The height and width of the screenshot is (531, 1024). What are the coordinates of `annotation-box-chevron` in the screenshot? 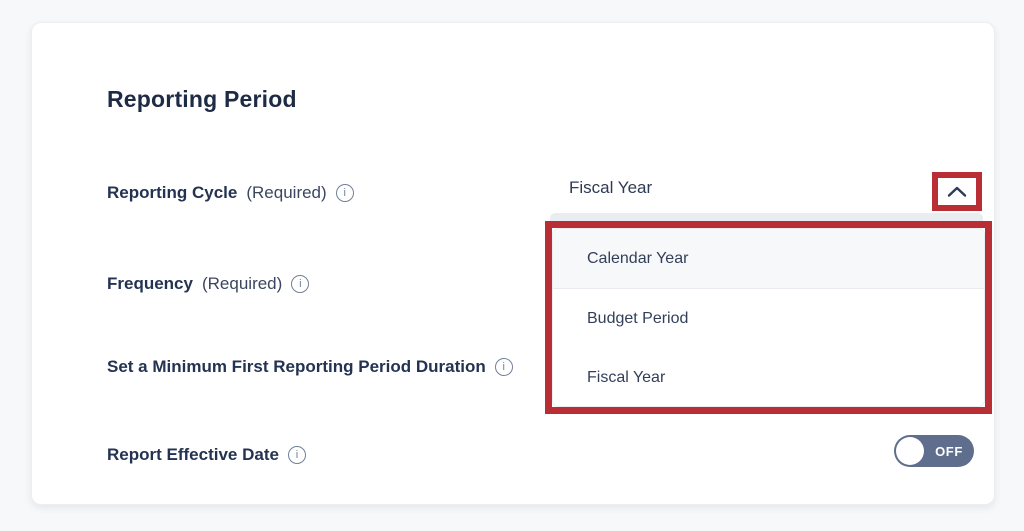 It's located at (957, 191).